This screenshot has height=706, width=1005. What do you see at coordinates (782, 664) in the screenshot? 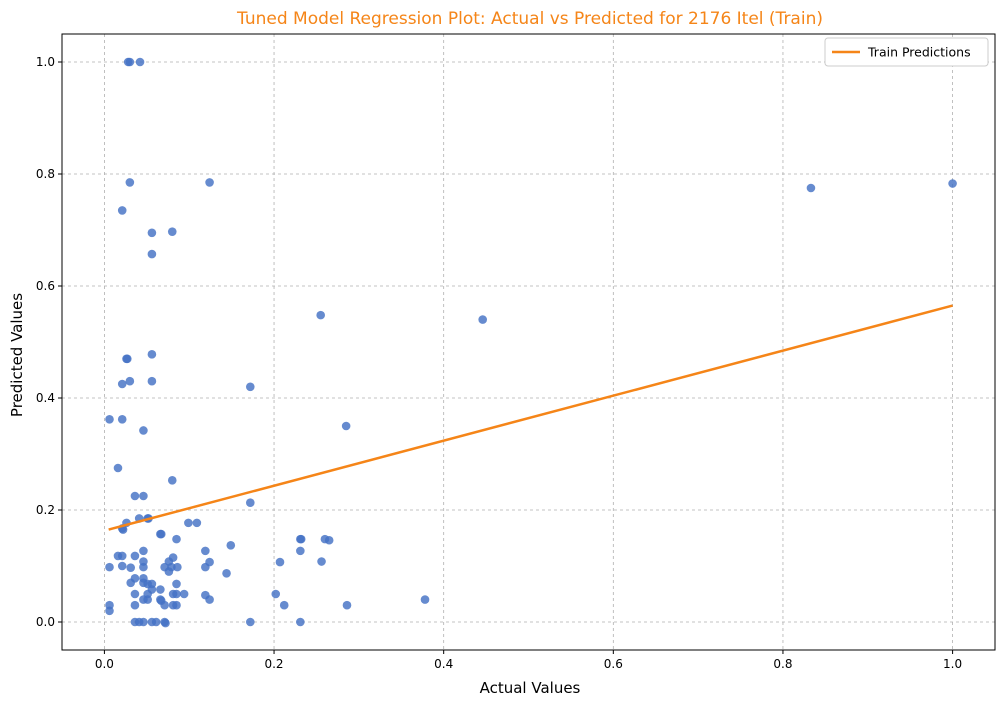
I see `x-tick-label: 0.8` at bounding box center [782, 664].